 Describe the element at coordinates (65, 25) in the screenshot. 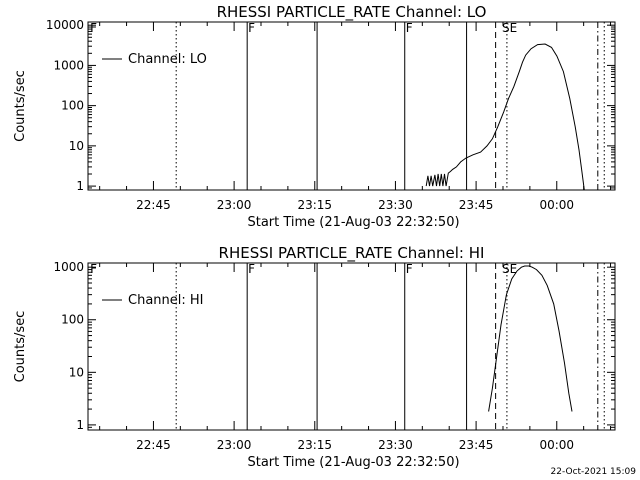

I see `y-tick-label: 10000` at that location.